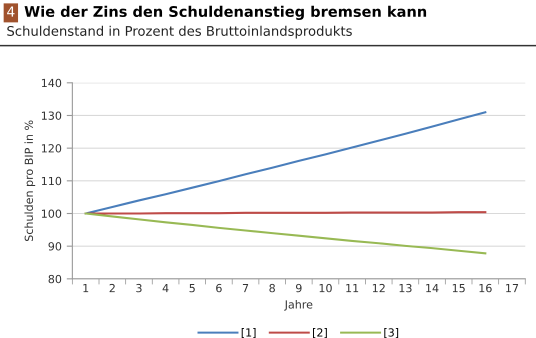 This screenshot has height=338, width=536. I want to click on y-tick-label: 130, so click(52, 115).